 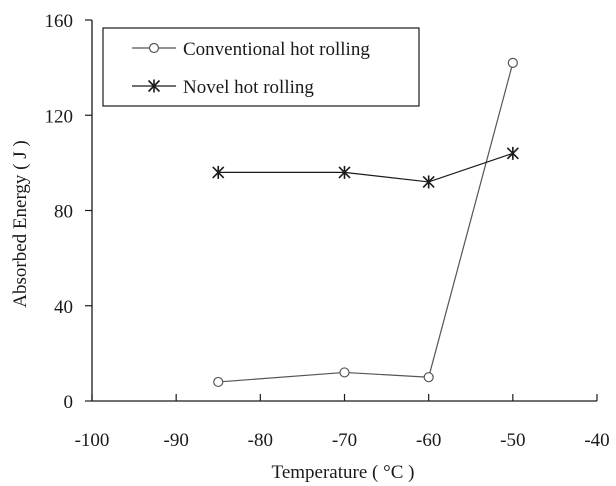 I want to click on y-tick-label: 80, so click(x=63, y=212).